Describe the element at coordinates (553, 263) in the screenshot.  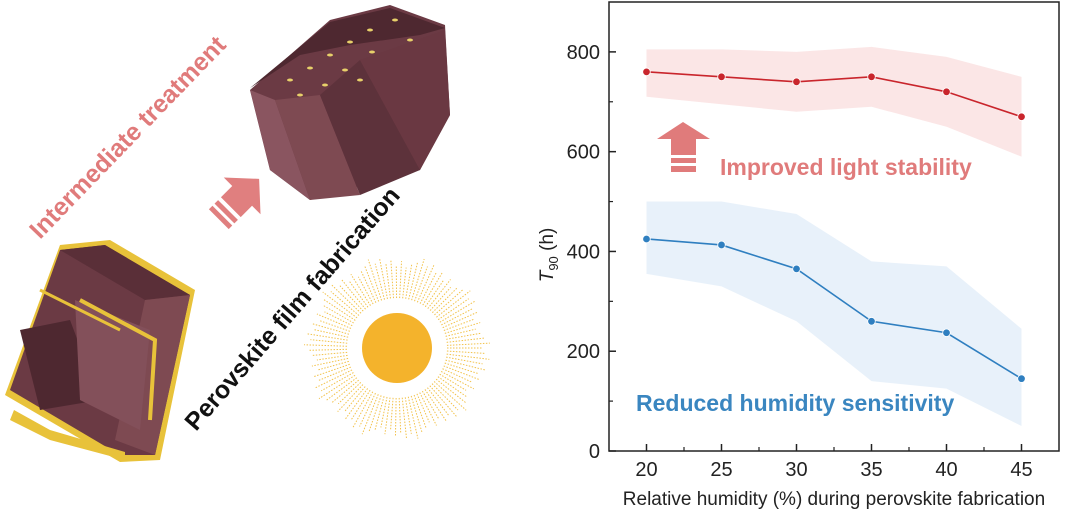
I see `y-label-sub: 90` at that location.